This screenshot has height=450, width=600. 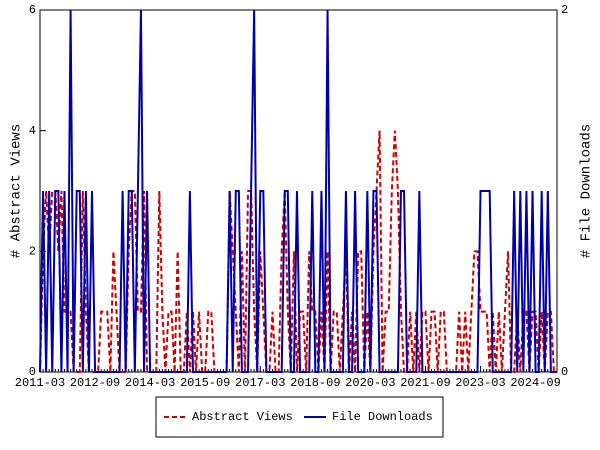 What do you see at coordinates (260, 383) in the screenshot?
I see `x-tick-label: 2017-03` at bounding box center [260, 383].